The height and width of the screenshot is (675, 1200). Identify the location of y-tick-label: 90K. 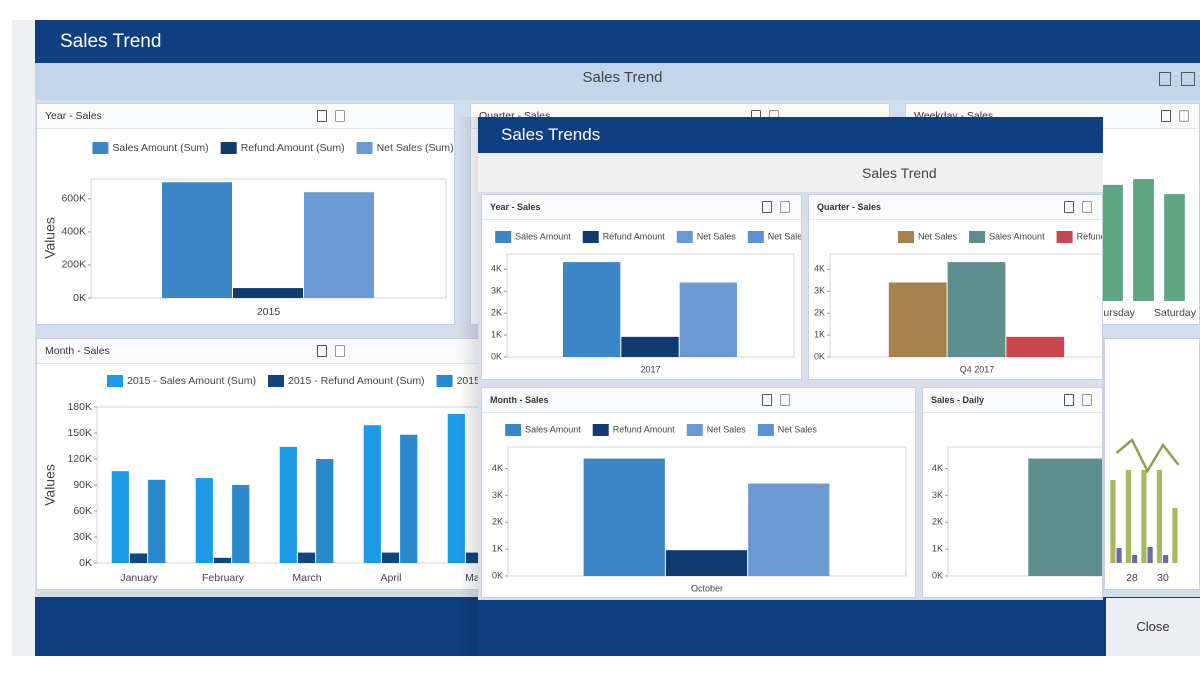
(82, 485).